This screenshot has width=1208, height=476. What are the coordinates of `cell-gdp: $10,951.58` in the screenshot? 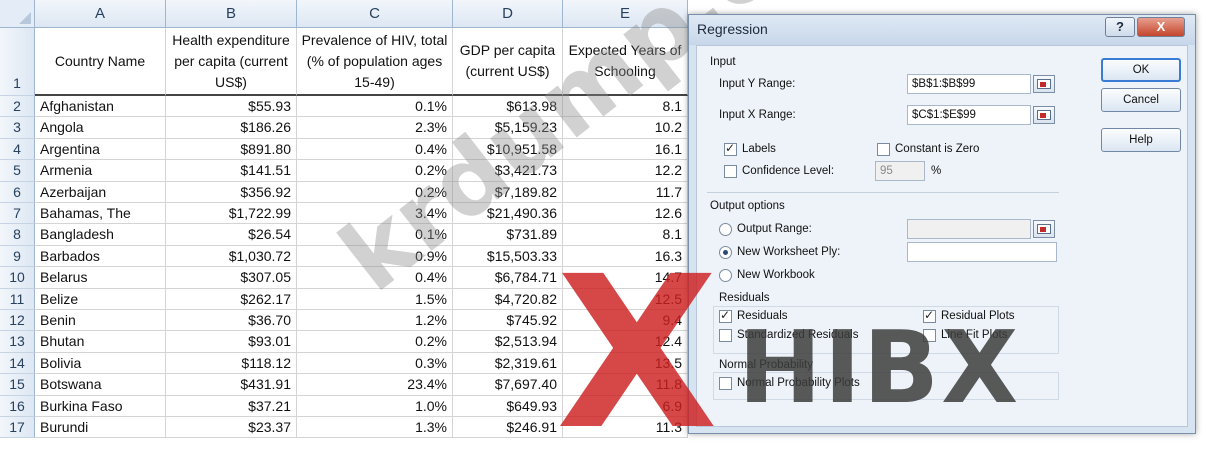 It's located at (508, 149).